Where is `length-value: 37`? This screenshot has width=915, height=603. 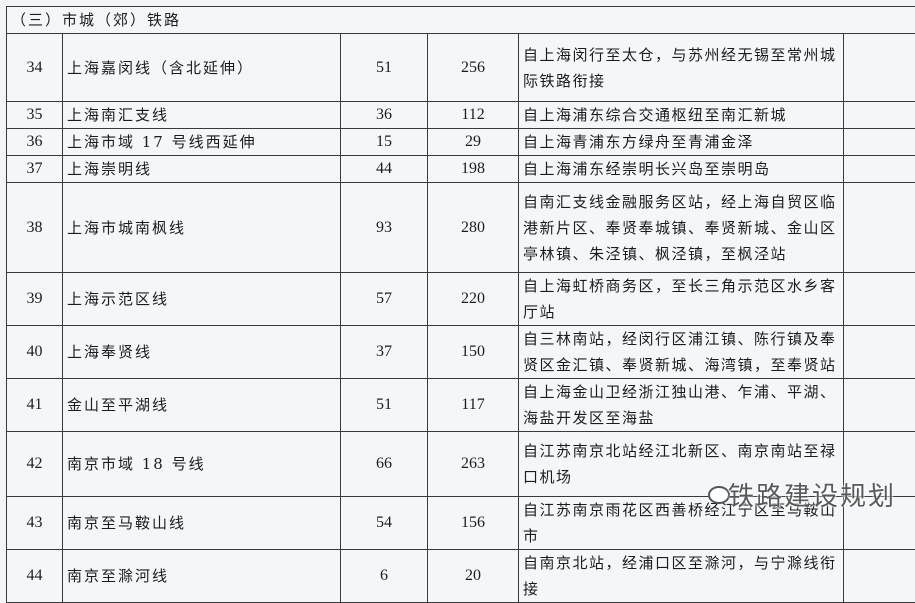
length-value: 37 is located at coordinates (384, 352).